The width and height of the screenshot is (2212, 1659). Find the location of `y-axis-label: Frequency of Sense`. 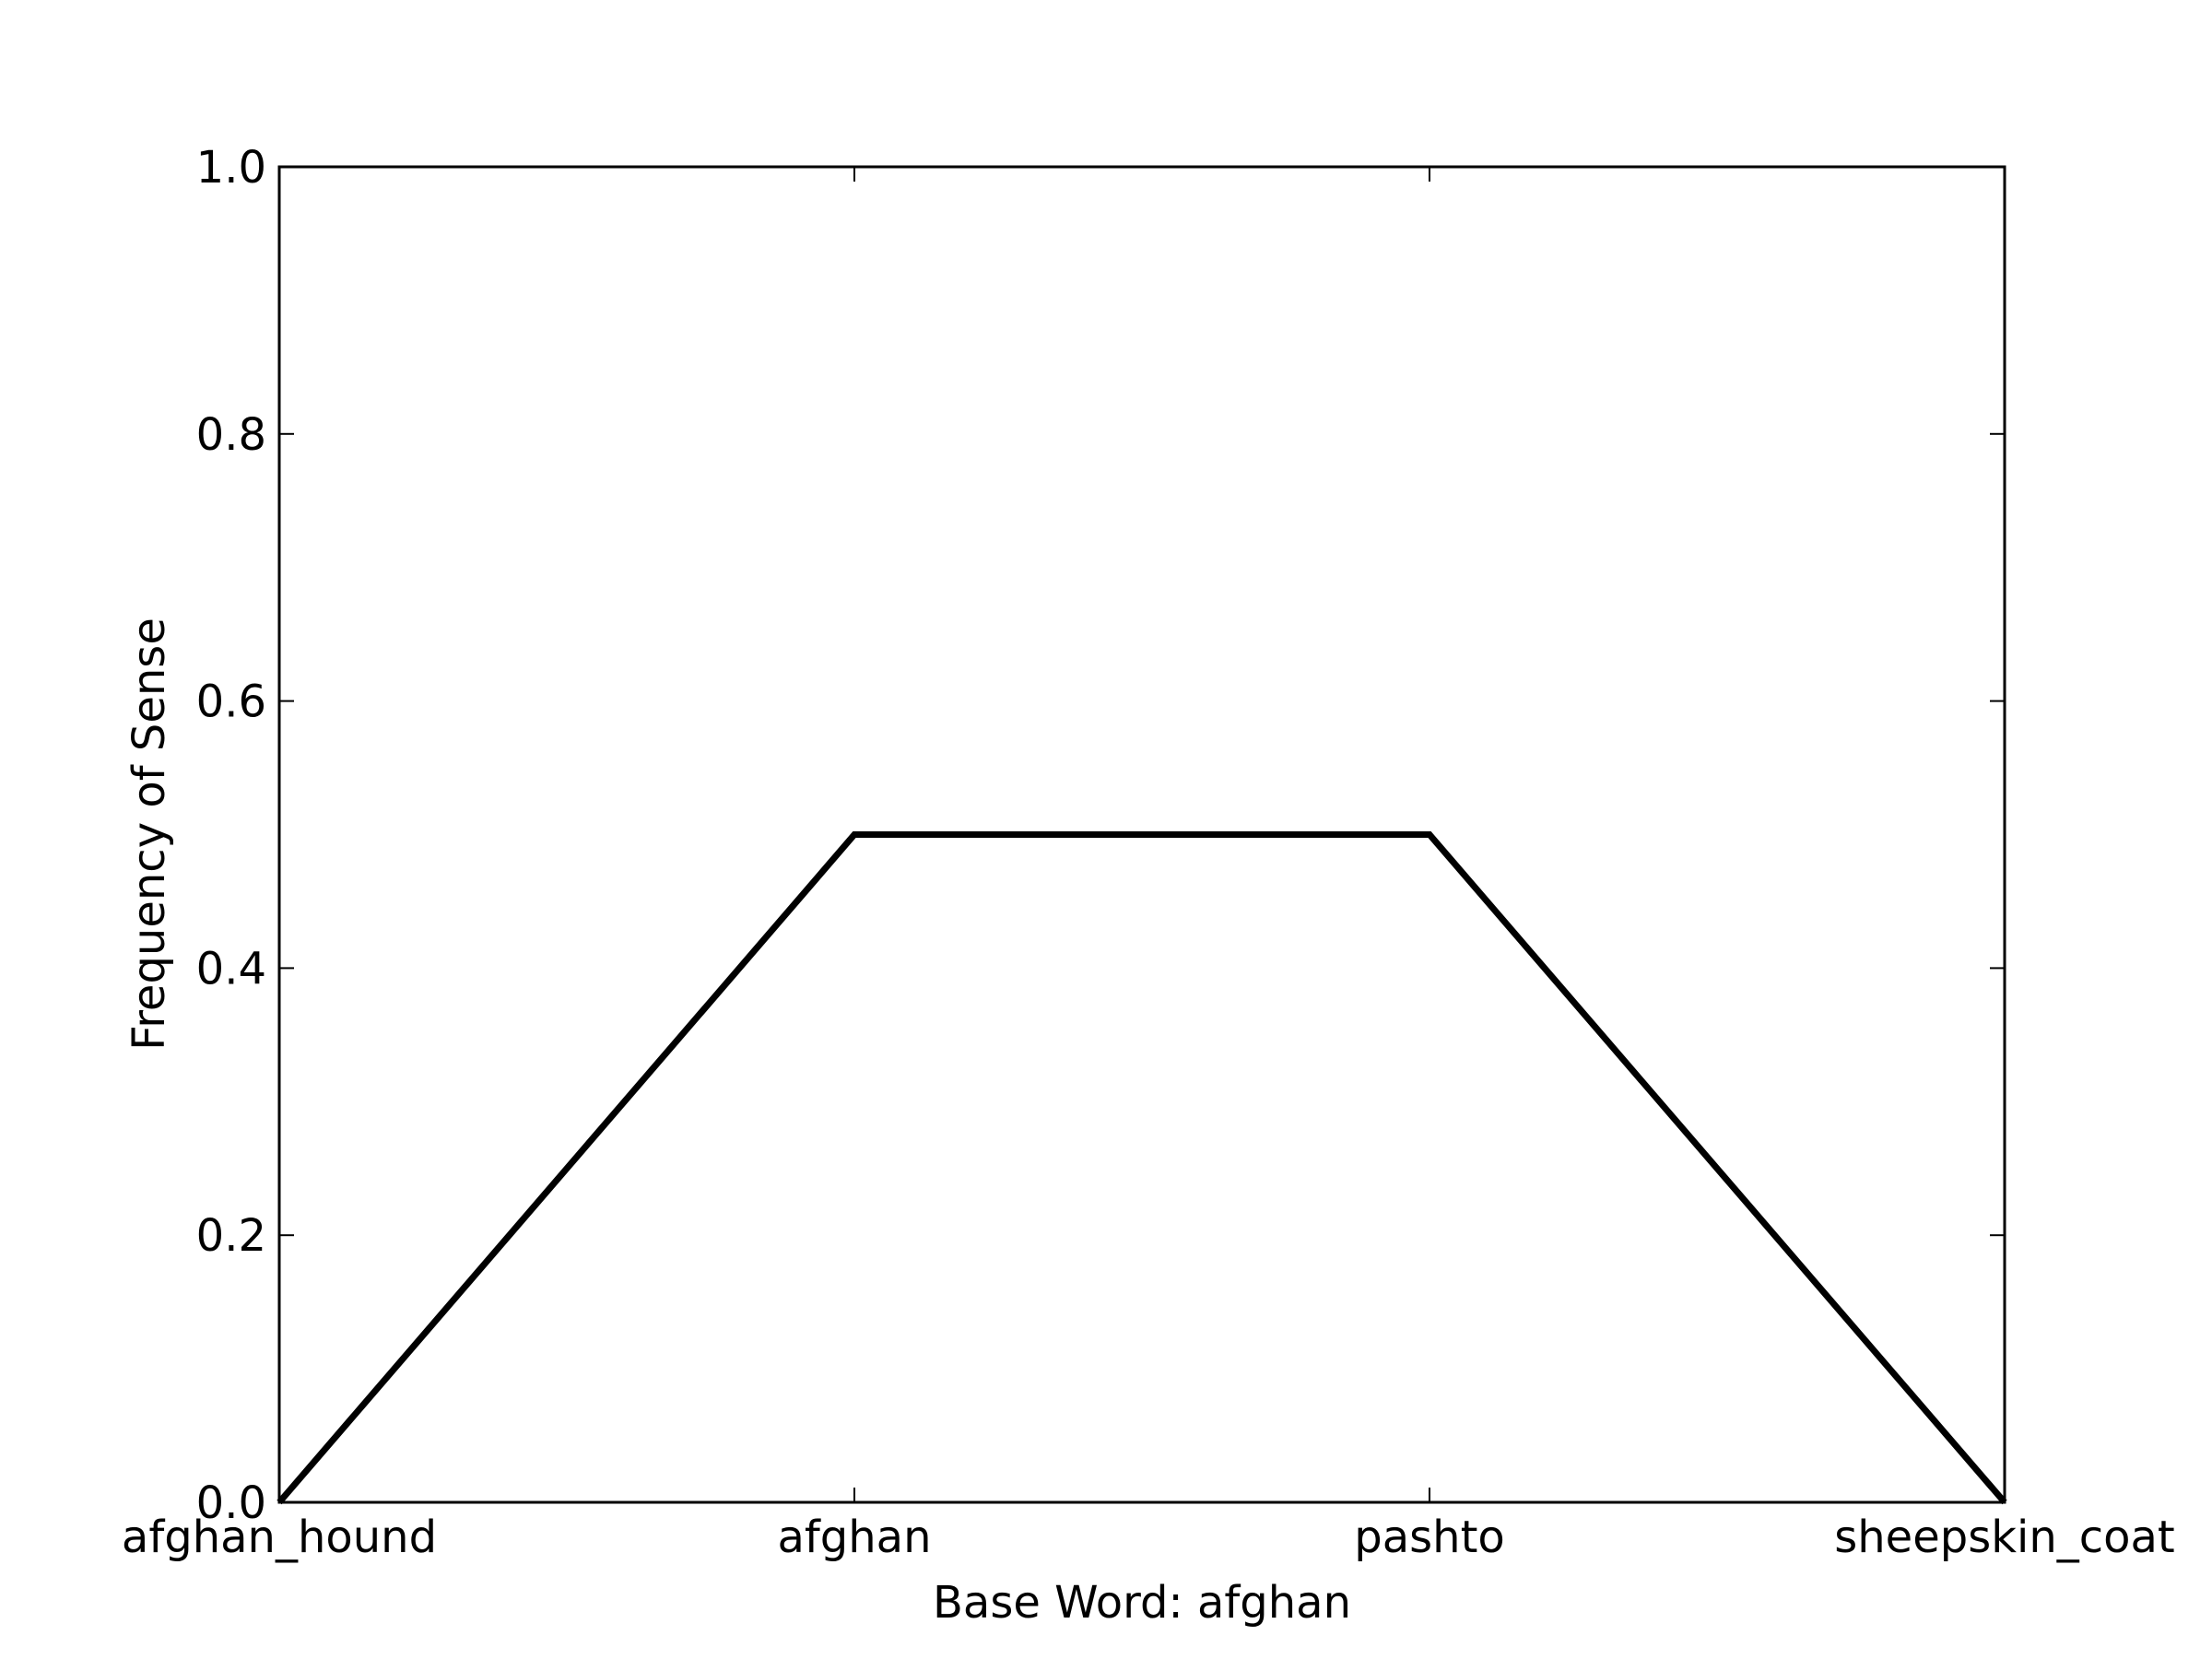

y-axis-label: Frequency of Sense is located at coordinates (149, 834).